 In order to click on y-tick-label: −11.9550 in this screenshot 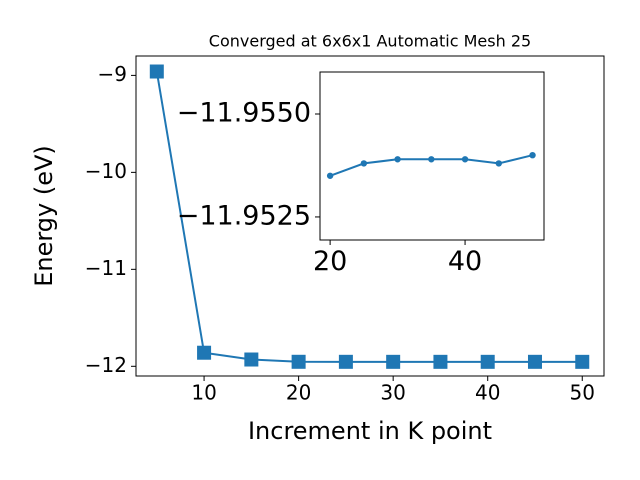, I will do `click(244, 113)`.